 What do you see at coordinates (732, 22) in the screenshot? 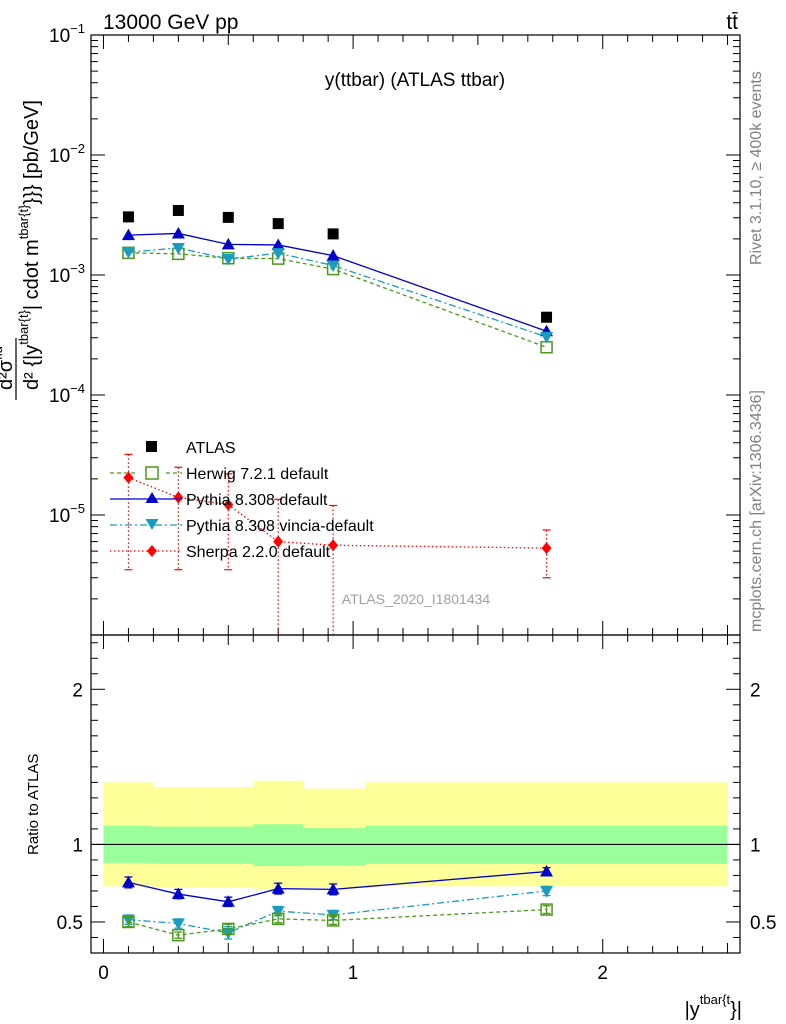
I see `process-label: tt̄` at bounding box center [732, 22].